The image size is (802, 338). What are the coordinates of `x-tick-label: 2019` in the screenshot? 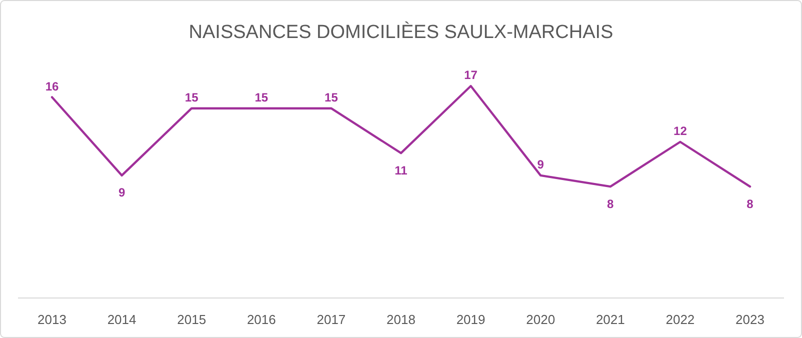 It's located at (471, 319).